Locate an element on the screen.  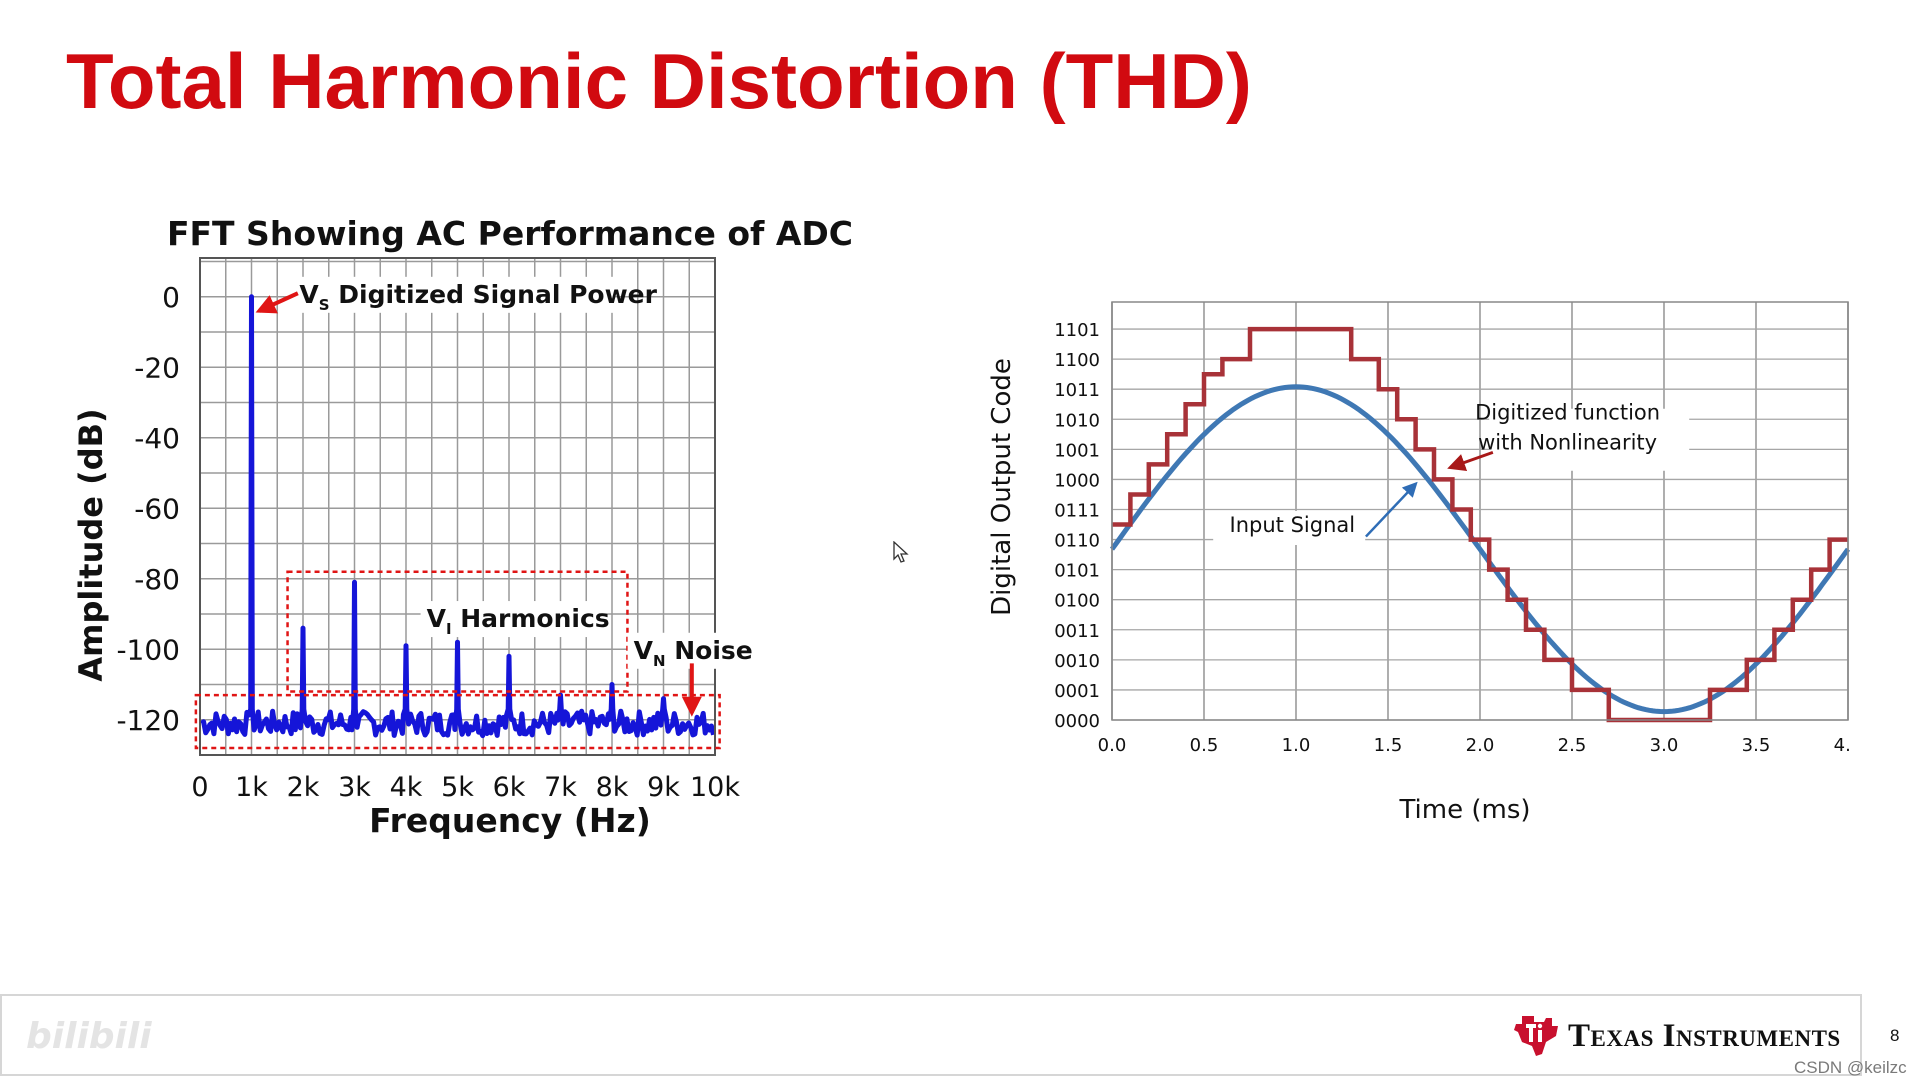
digitized-annotation-bg is located at coordinates (1589, 439).